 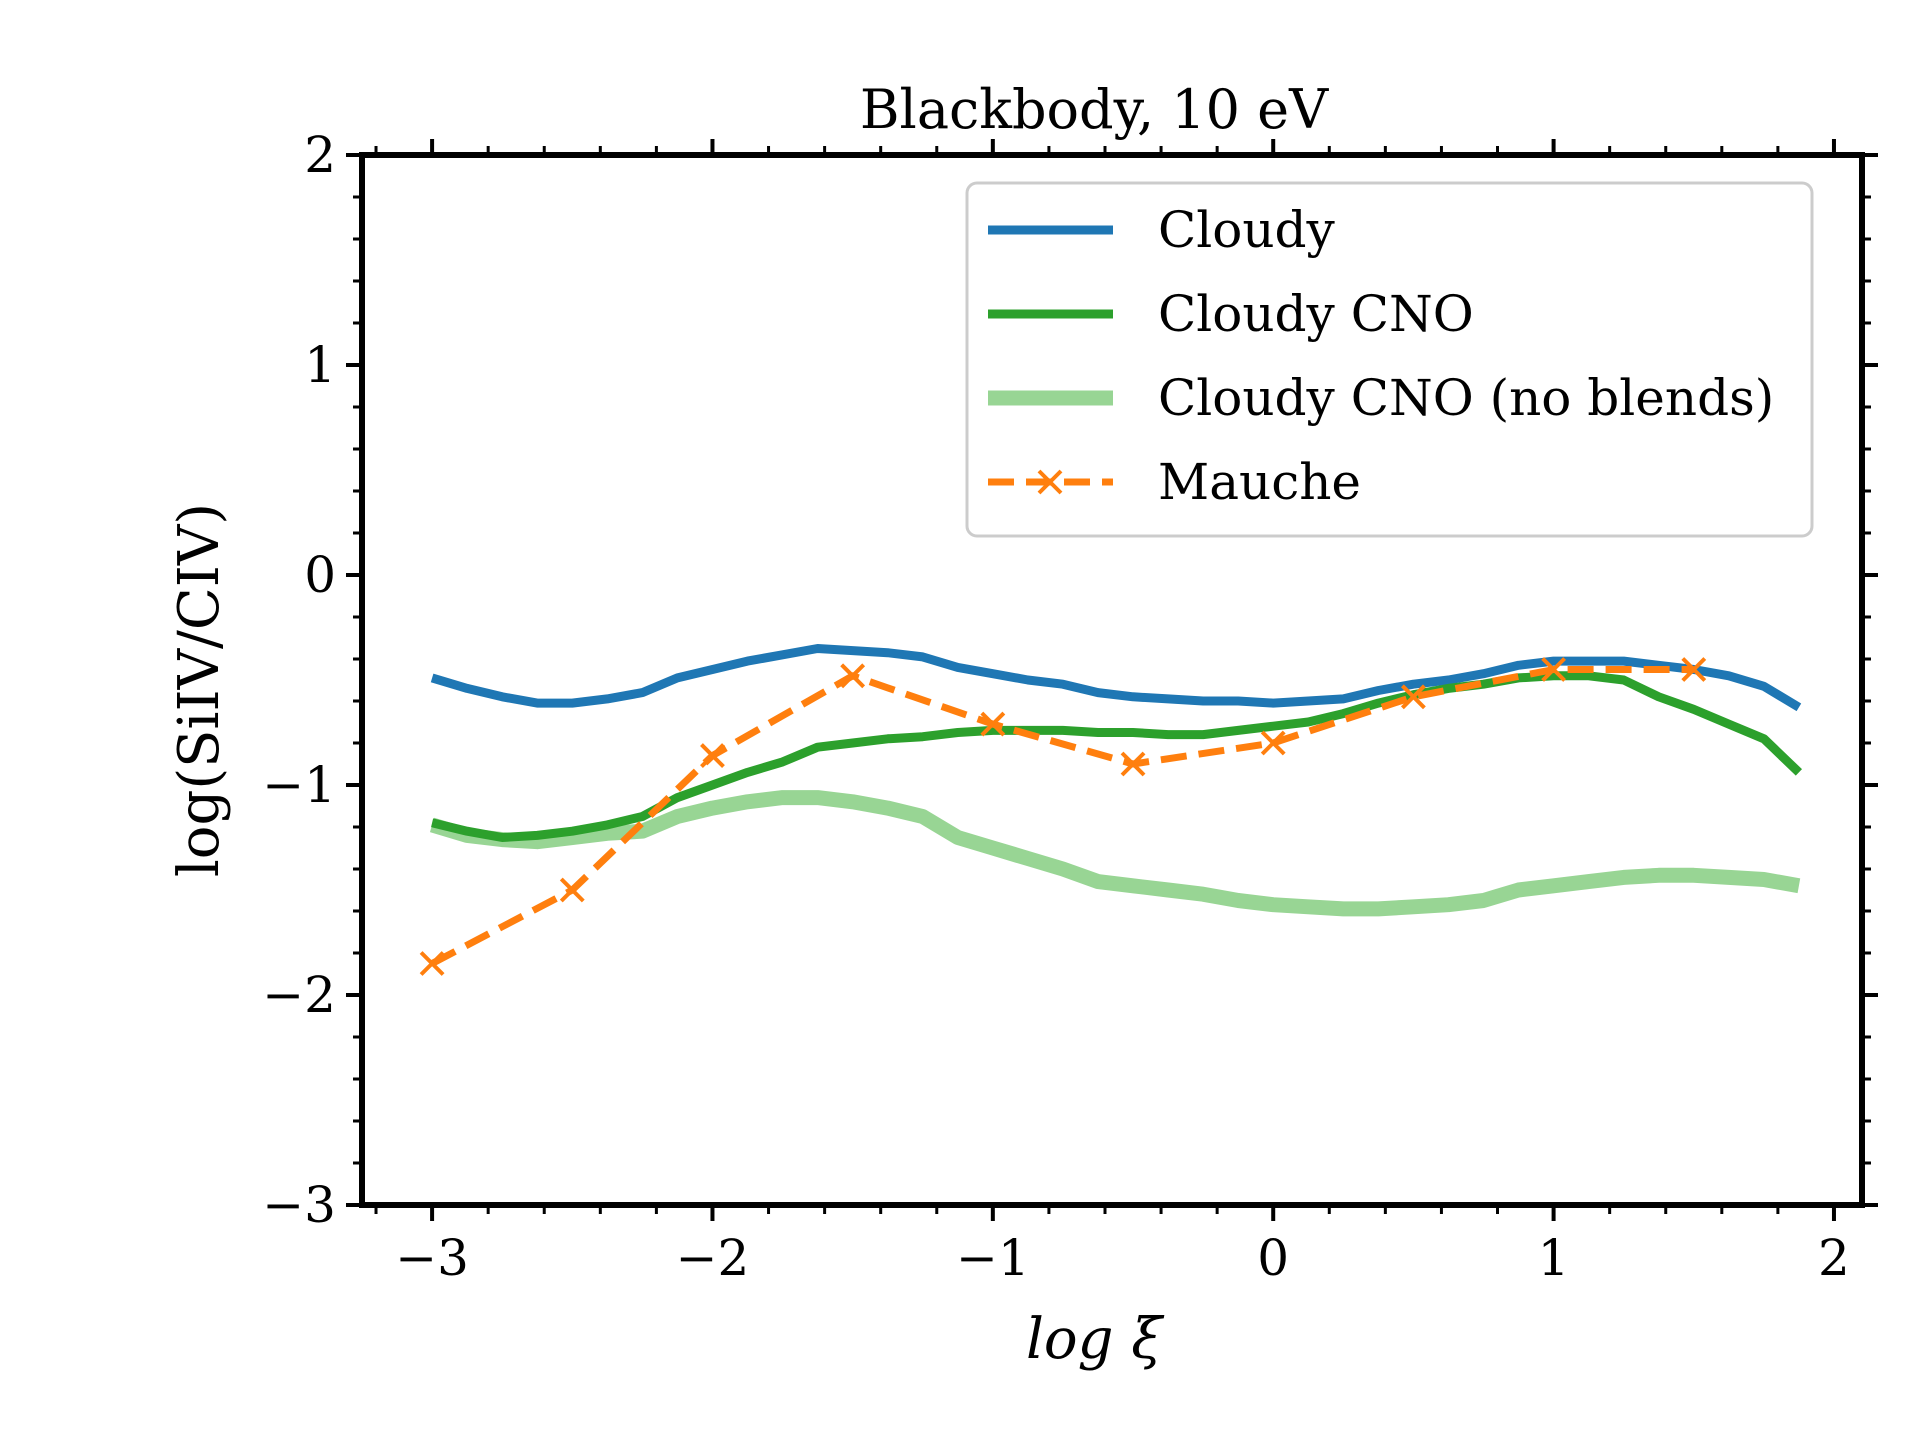 What do you see at coordinates (320, 155) in the screenshot?
I see `y-tick-label: 2` at bounding box center [320, 155].